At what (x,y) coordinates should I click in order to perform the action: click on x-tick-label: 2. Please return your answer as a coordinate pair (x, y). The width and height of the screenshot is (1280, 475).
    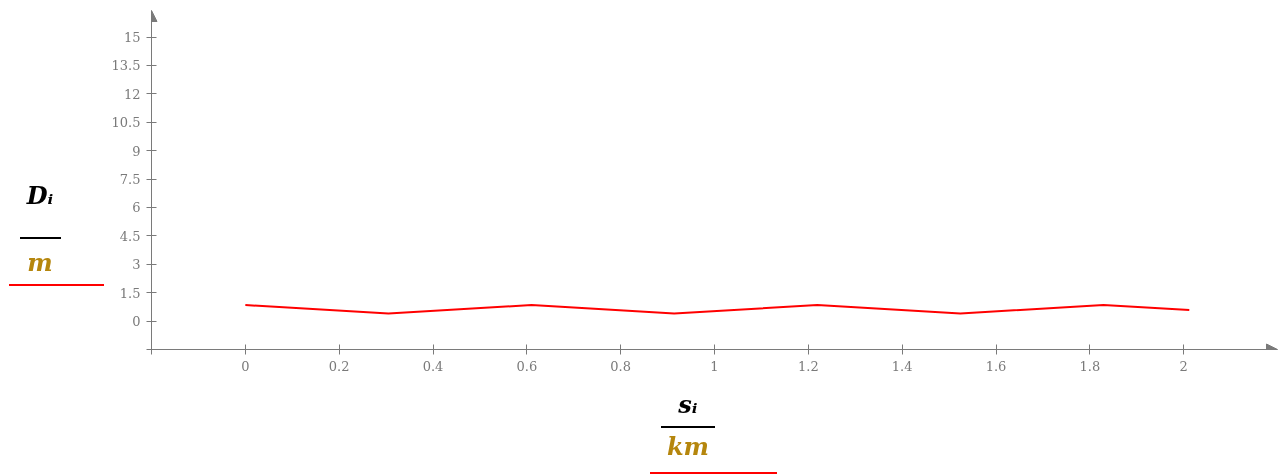
    Looking at the image, I should click on (1183, 366).